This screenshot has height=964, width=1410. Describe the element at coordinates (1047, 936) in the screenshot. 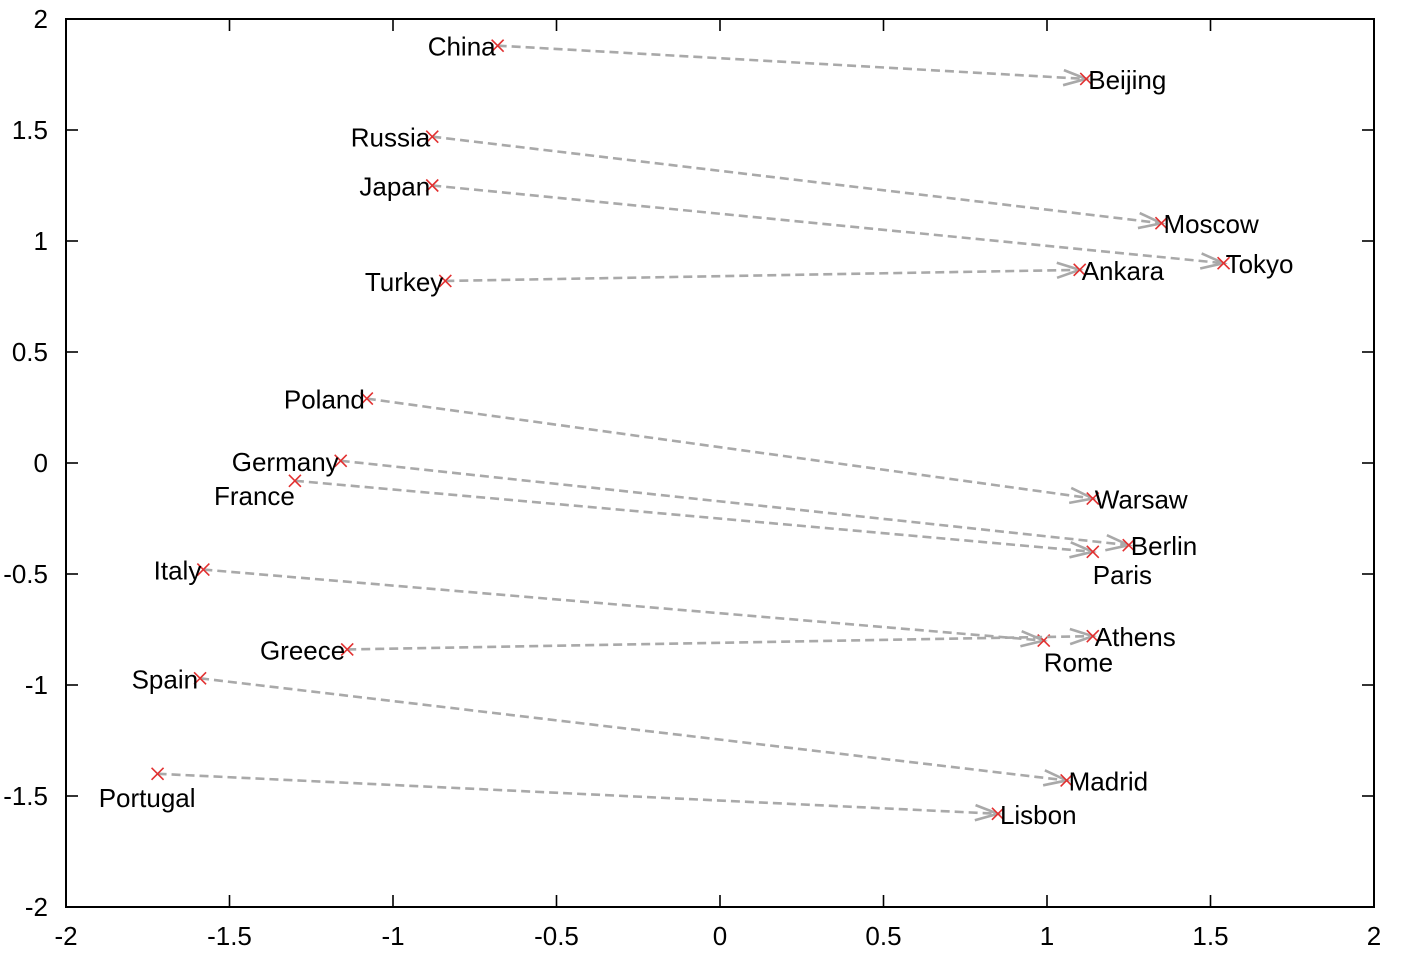

I see `x-tick-label: 1` at that location.